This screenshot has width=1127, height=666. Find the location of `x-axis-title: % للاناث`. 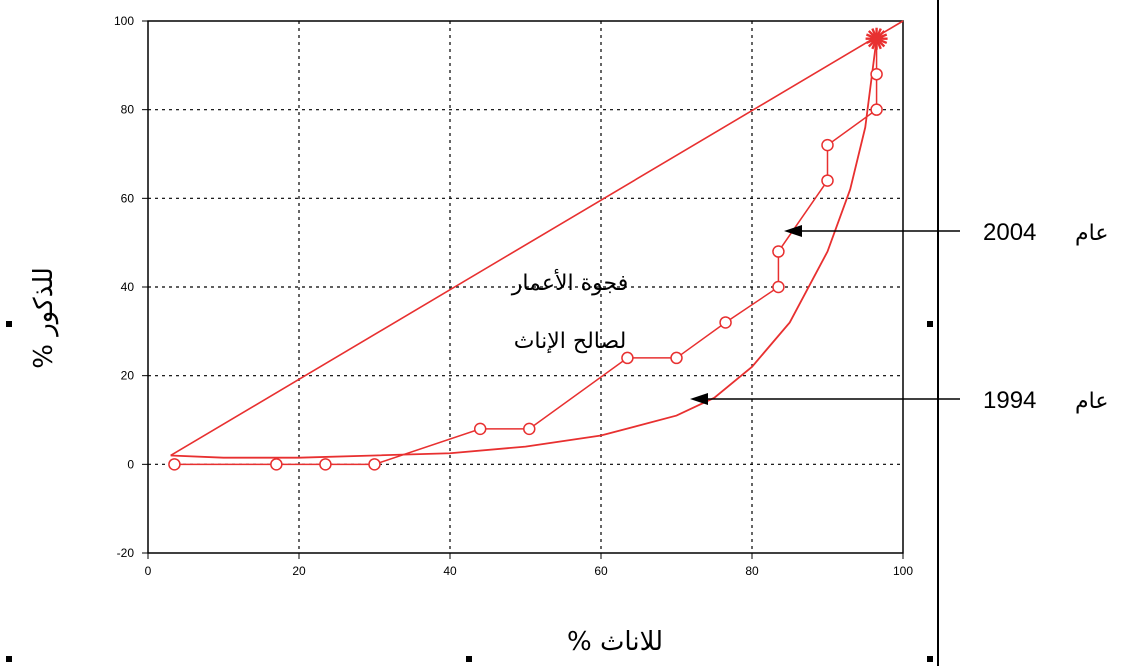

x-axis-title: % للاناث is located at coordinates (615, 642).